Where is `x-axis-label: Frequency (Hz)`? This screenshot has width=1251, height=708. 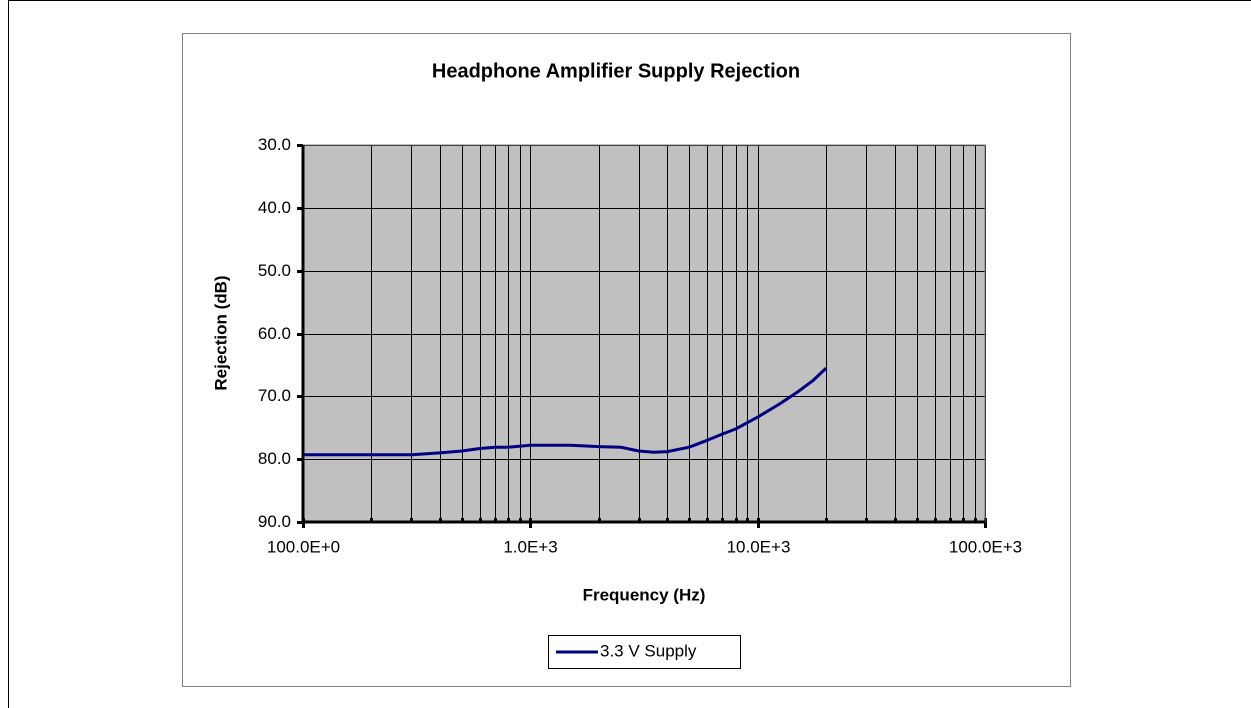
x-axis-label: Frequency (Hz) is located at coordinates (644, 594).